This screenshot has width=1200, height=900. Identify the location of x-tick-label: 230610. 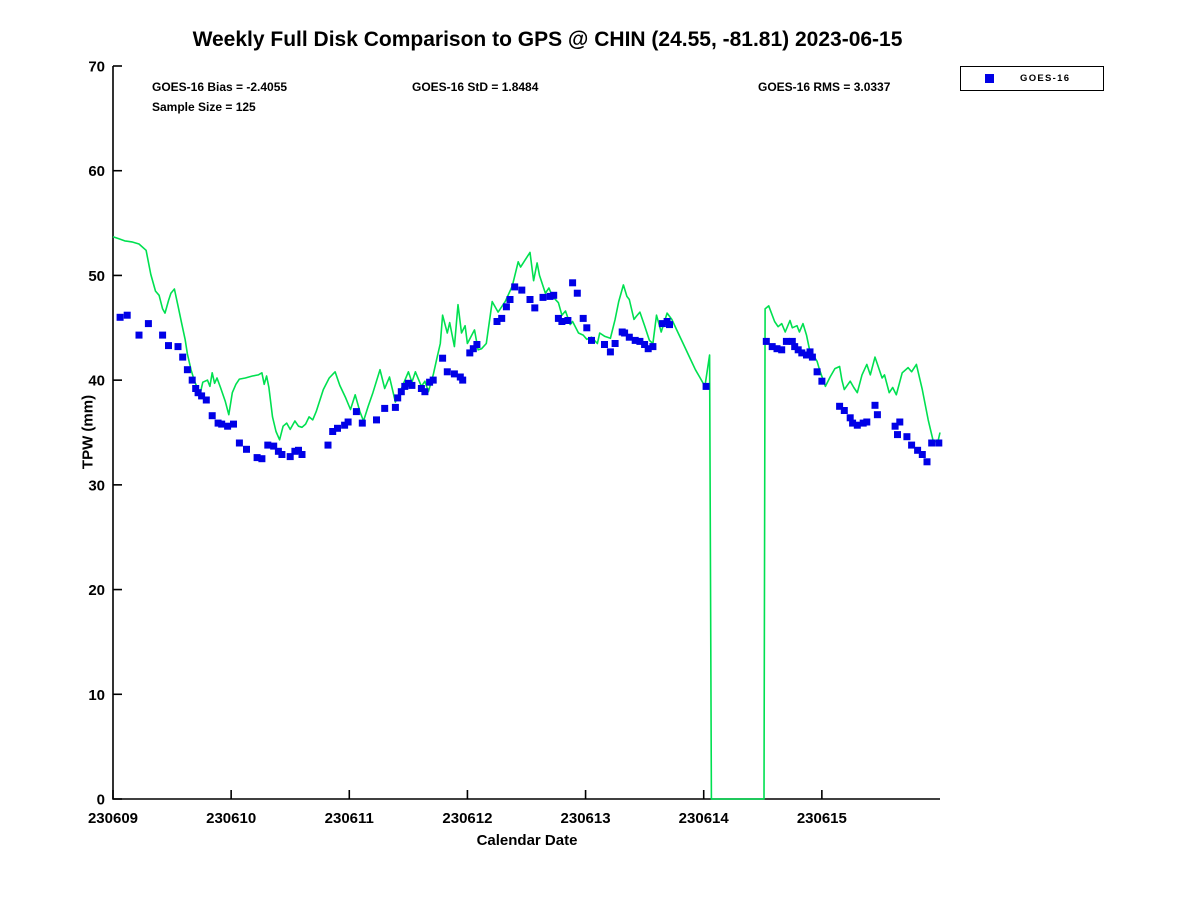
(231, 818).